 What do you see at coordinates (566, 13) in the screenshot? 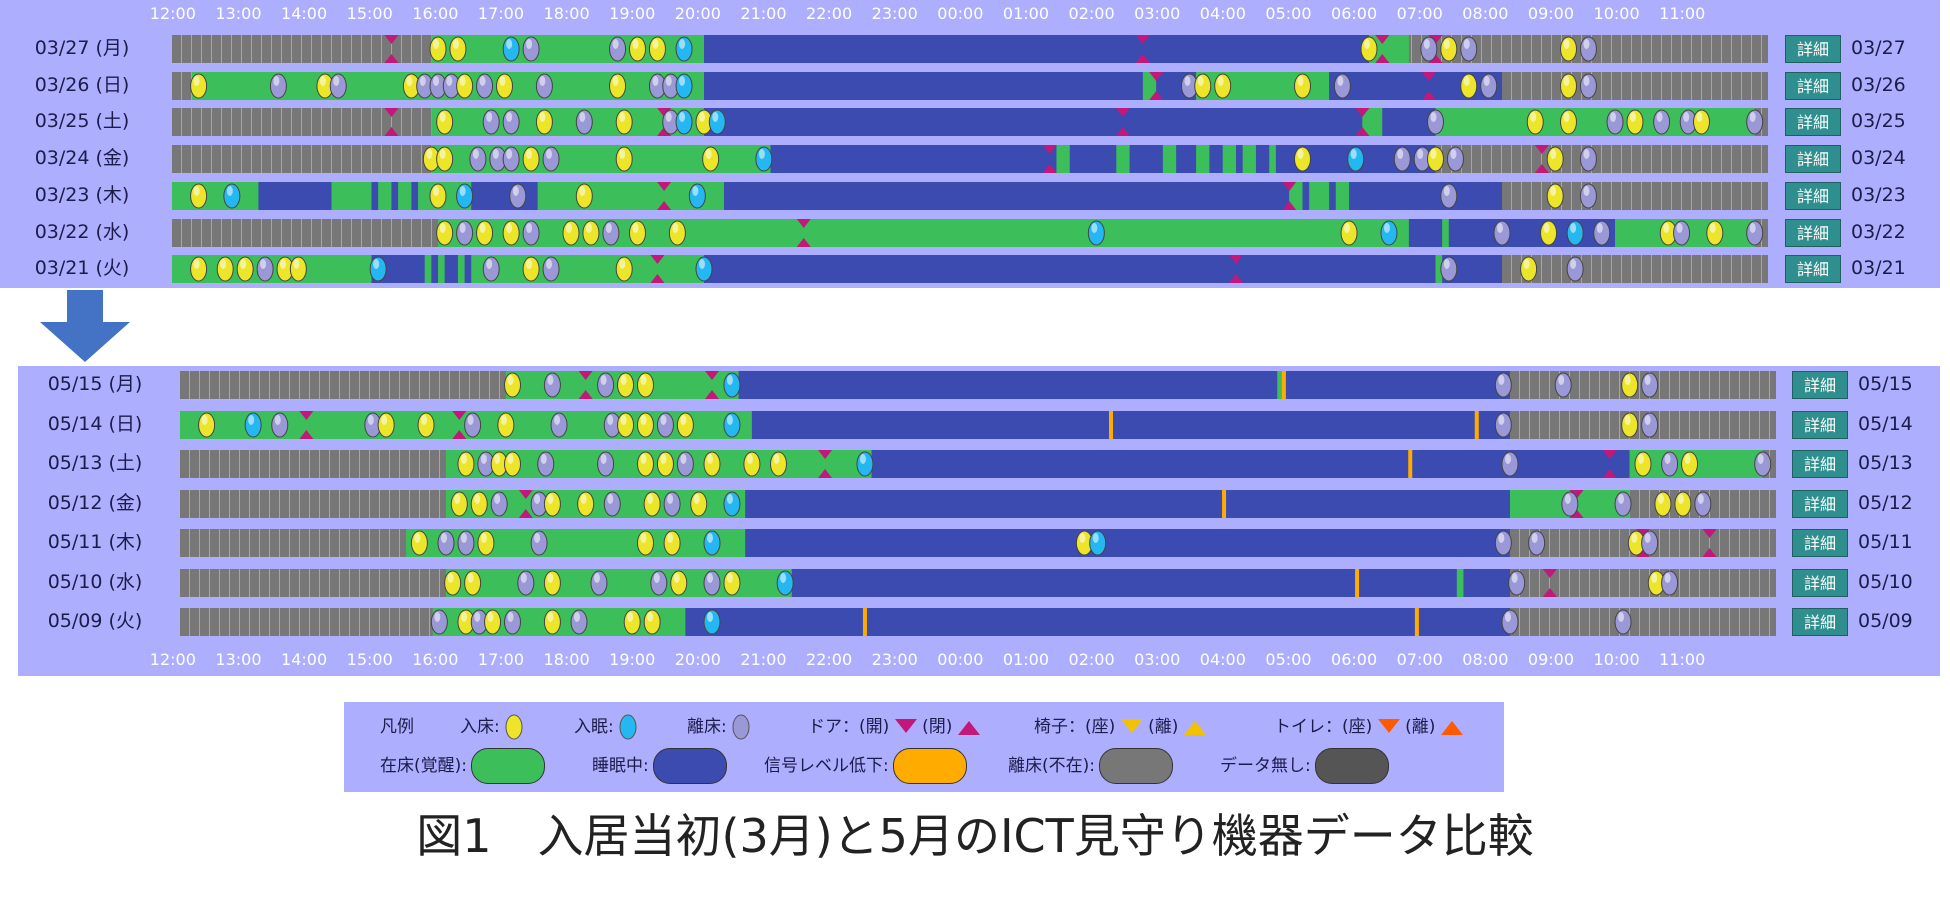
I see `x-tick-label: 18:00` at bounding box center [566, 13].